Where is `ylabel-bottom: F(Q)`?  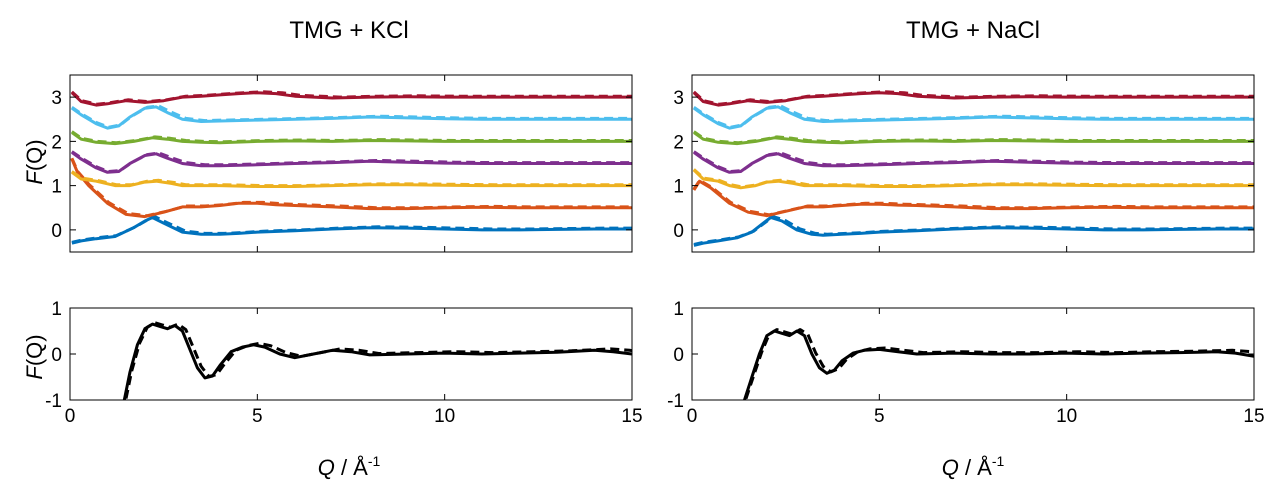
ylabel-bottom: F(Q) is located at coordinates (34, 356).